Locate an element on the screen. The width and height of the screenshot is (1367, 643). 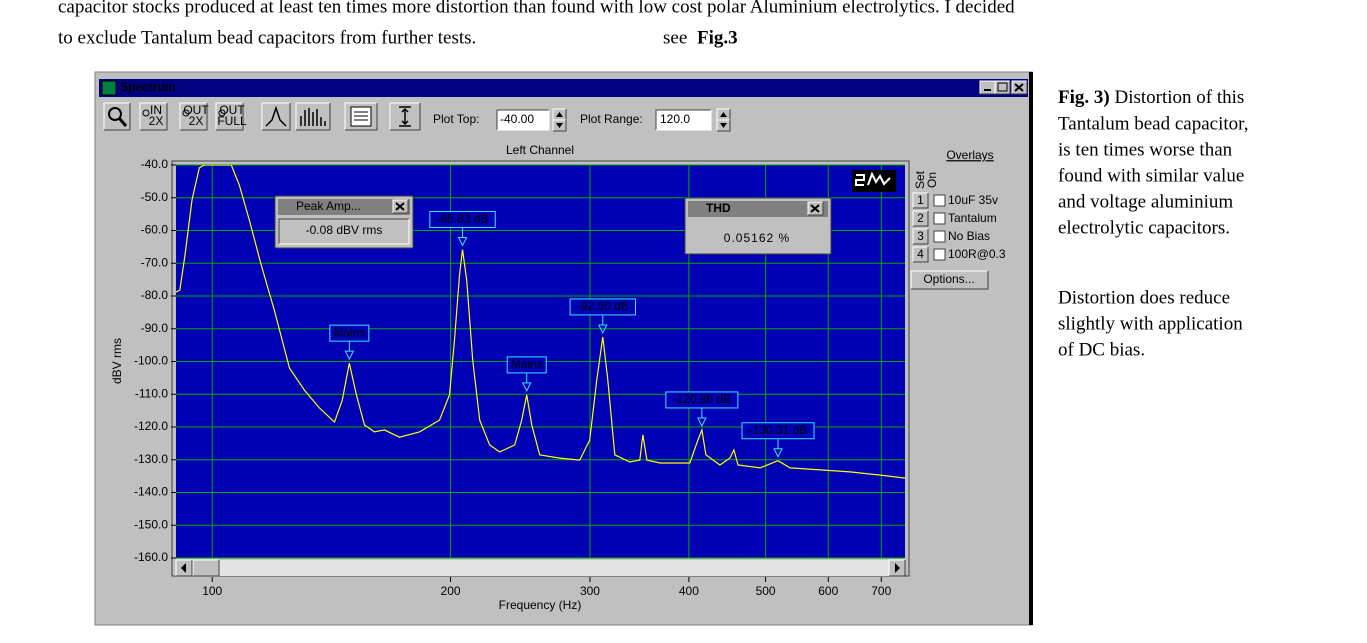
y-tick-label: -70.0 is located at coordinates (155, 262).